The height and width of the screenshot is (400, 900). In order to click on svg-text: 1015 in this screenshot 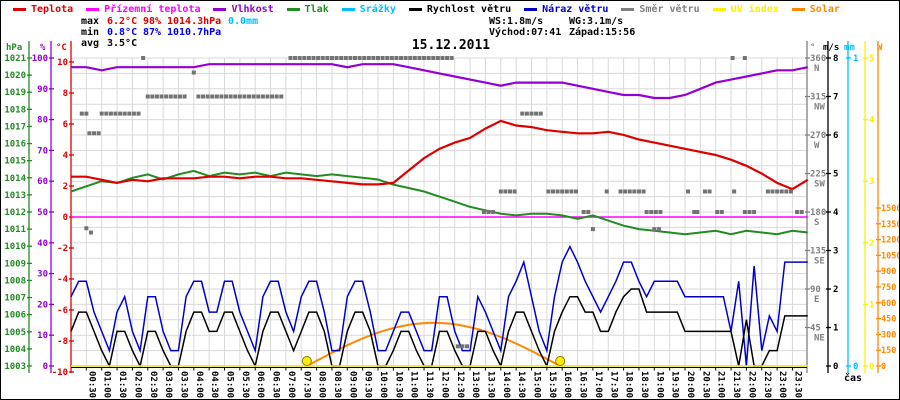, I will do `click(15, 162)`.